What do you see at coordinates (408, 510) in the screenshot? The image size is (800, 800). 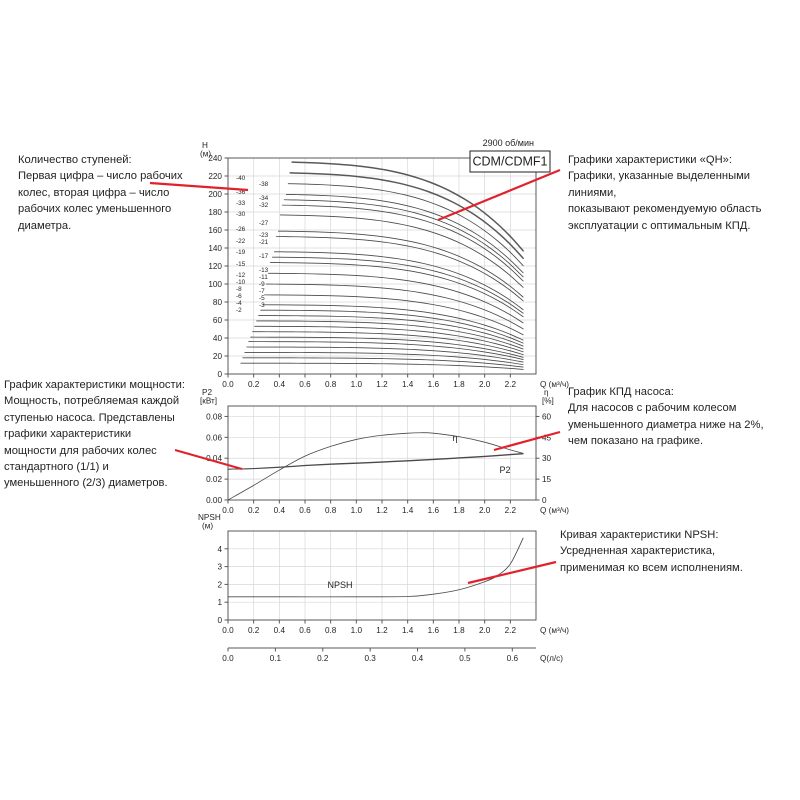 I see `pe-xtick-label: 1.4` at bounding box center [408, 510].